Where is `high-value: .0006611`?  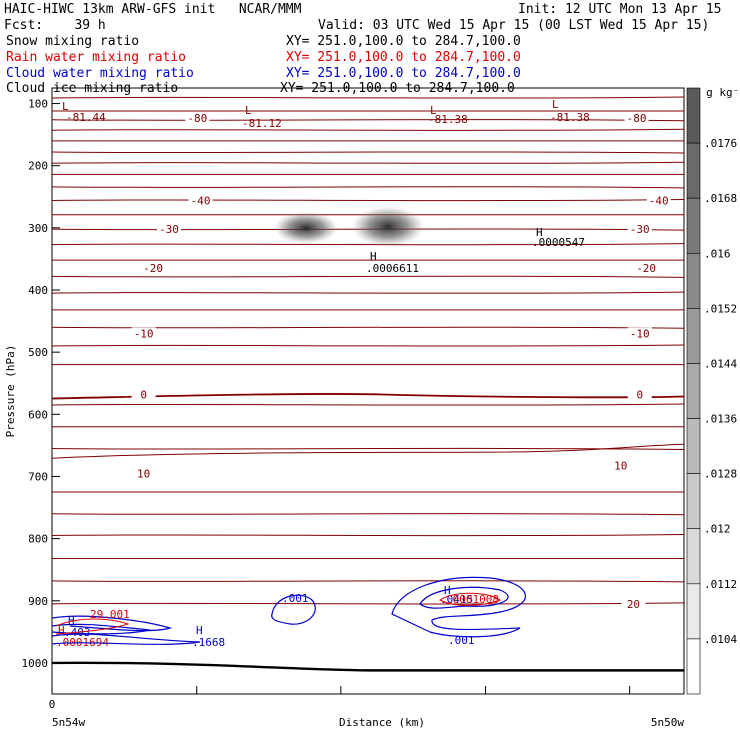
high-value: .0006611 is located at coordinates (392, 268).